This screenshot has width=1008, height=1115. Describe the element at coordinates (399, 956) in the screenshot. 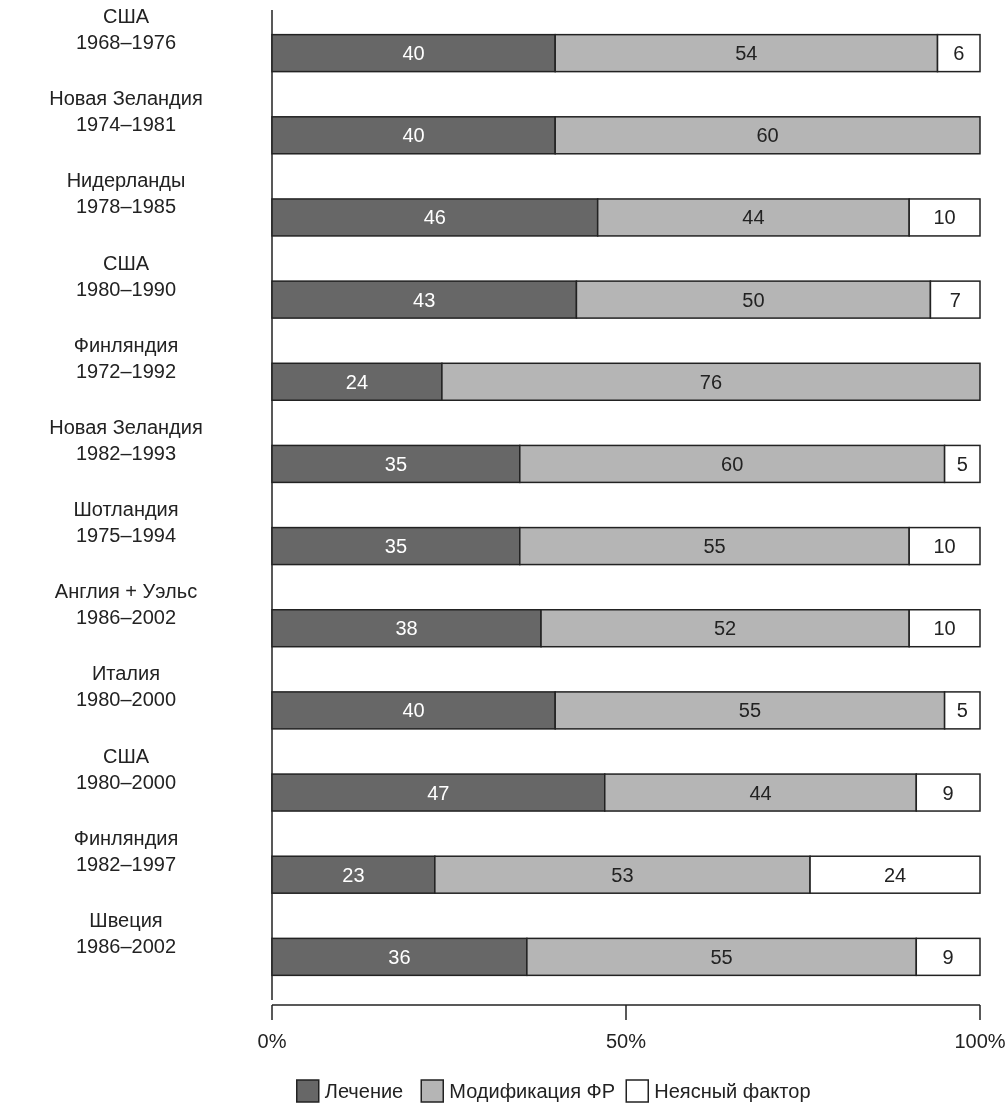

I see `data-label: 36` at that location.